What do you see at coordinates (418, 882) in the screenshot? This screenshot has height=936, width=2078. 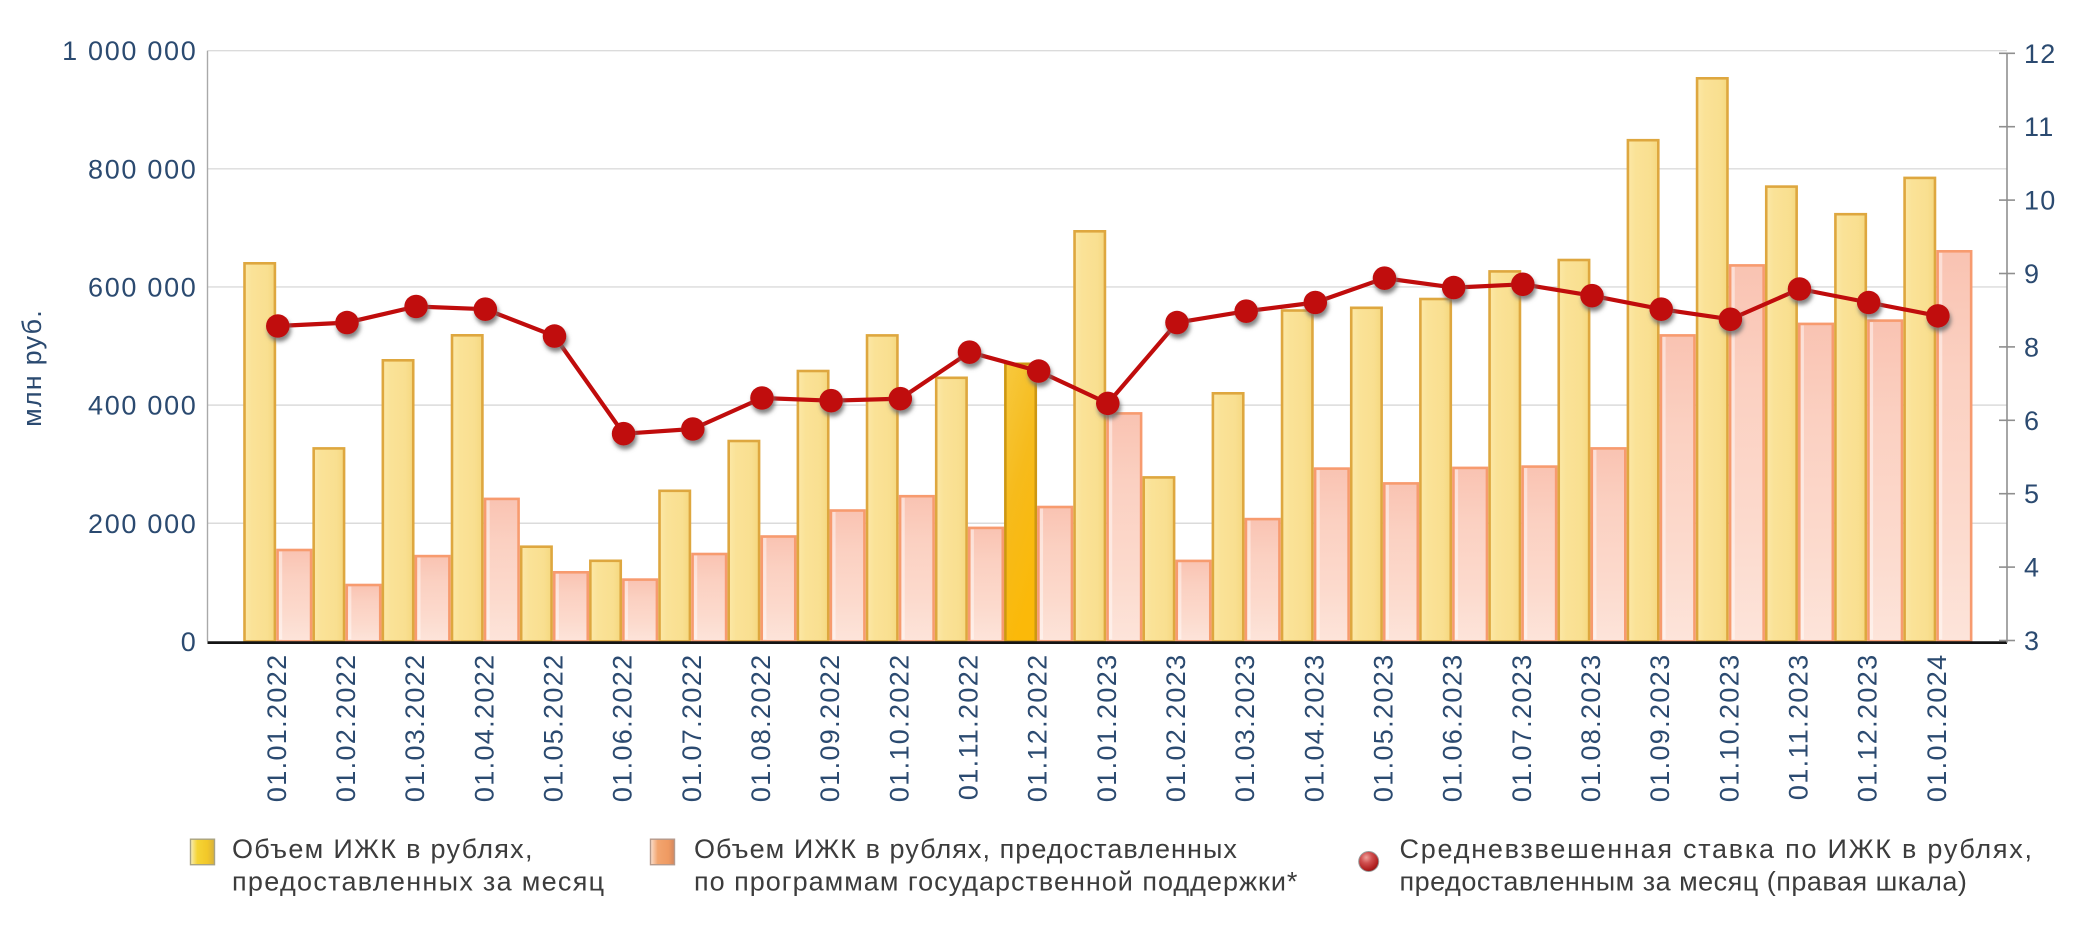 I see `svg-text: предоставленных за месяц` at bounding box center [418, 882].